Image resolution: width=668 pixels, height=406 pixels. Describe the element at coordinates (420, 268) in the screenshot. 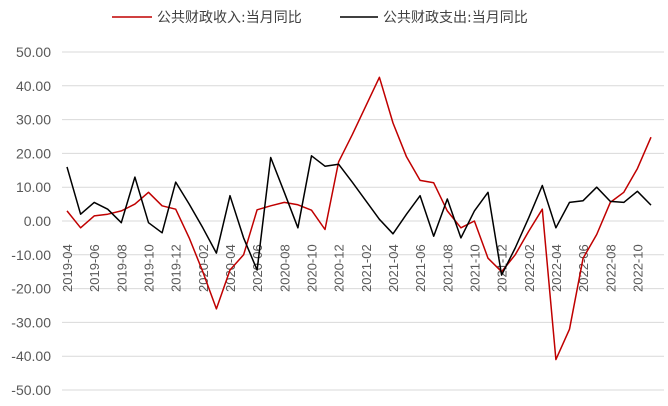

I see `x-tick-label: 2021-06` at that location.